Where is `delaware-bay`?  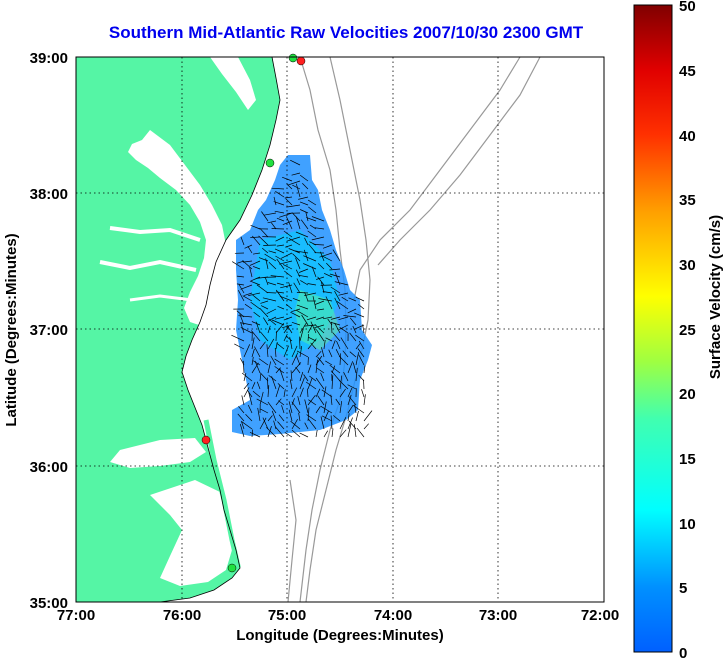 delaware-bay is located at coordinates (233, 83).